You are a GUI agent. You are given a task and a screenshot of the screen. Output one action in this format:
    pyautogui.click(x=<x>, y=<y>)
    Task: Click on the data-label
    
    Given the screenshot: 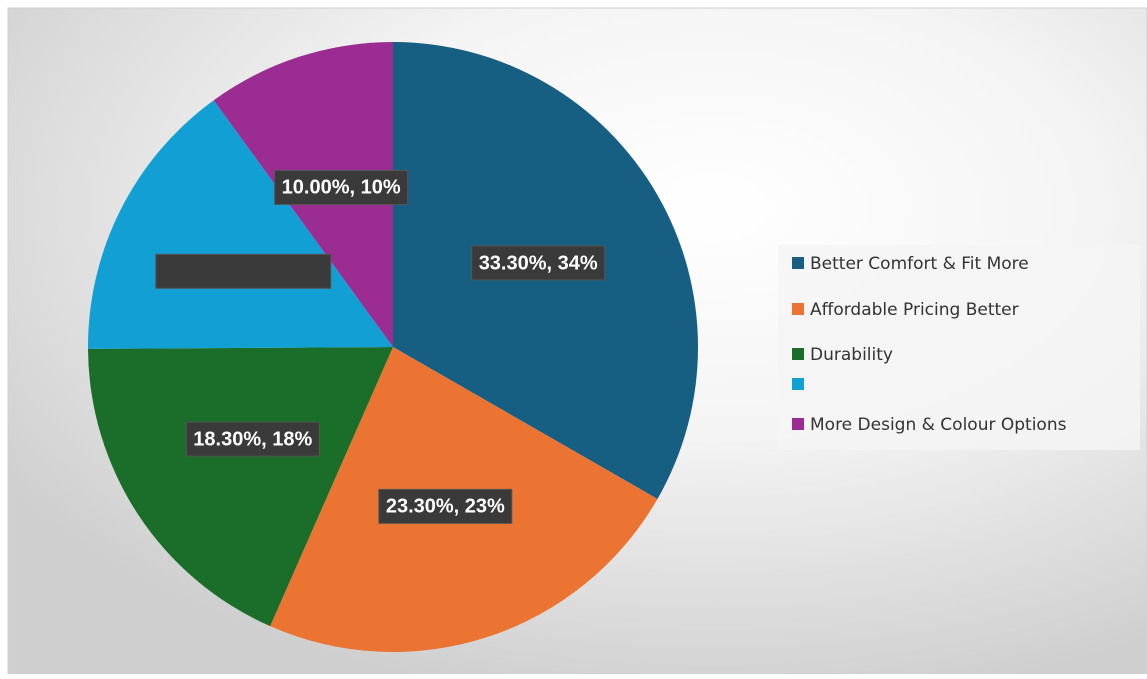 What is the action you would take?
    pyautogui.click(x=243, y=271)
    